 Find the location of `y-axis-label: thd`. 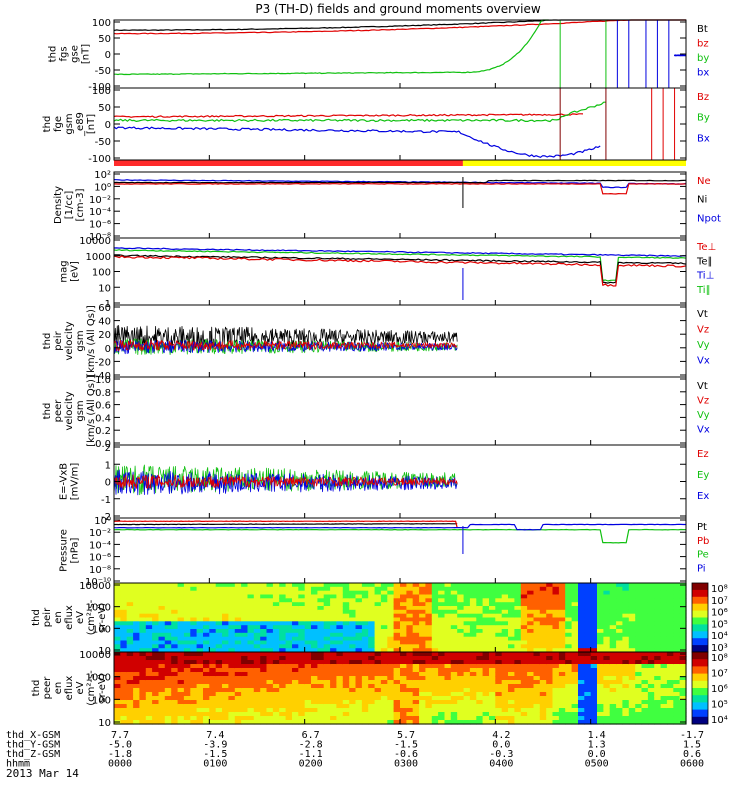

y-axis-label: thd is located at coordinates (47, 124).